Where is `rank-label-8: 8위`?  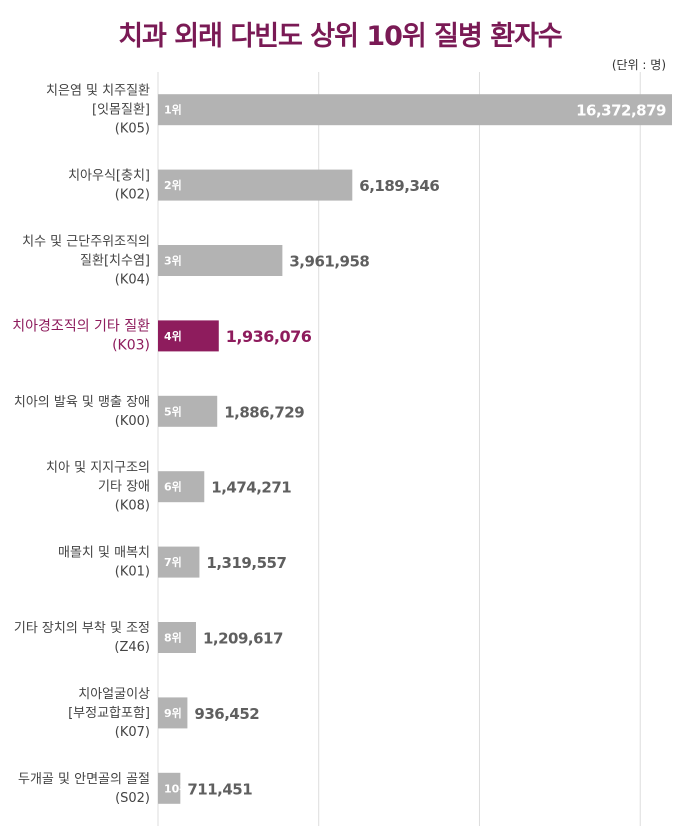 rank-label-8: 8위 is located at coordinates (173, 638).